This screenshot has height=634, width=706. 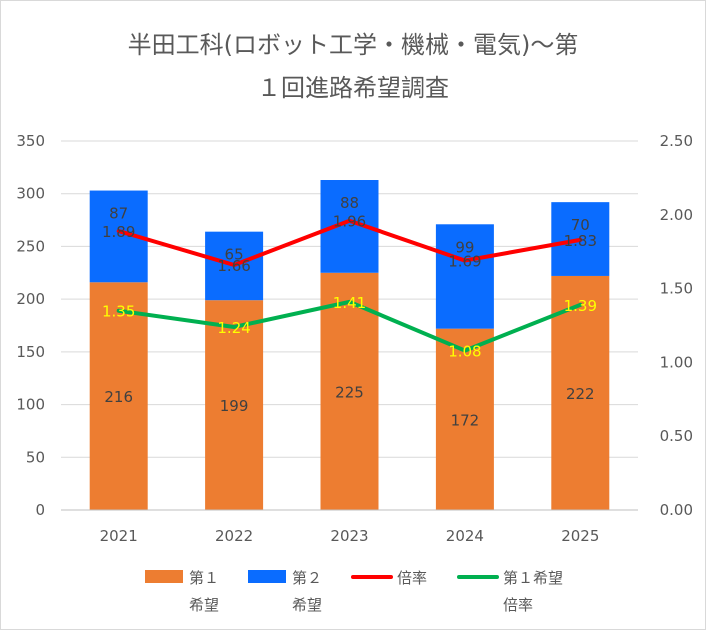 What do you see at coordinates (204, 578) in the screenshot?
I see `legend-label: 第１` at bounding box center [204, 578].